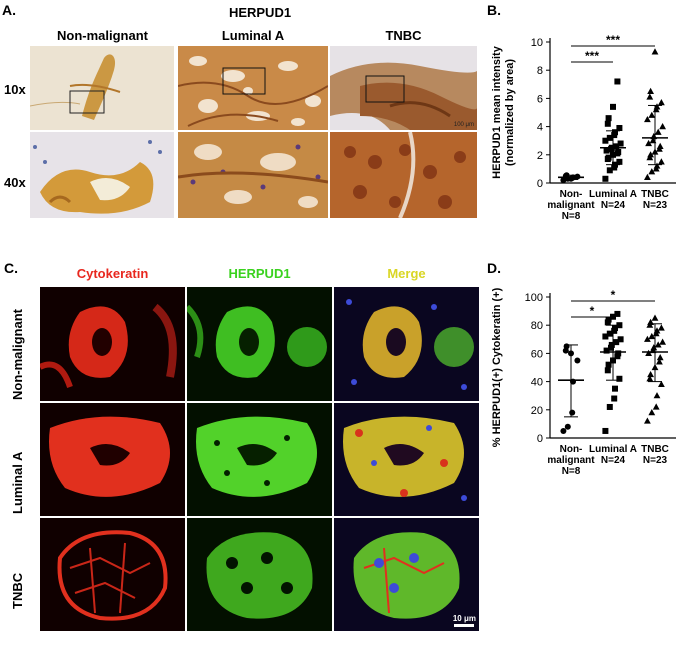  I want to click on channel-merge-title: Merge, so click(406, 273).